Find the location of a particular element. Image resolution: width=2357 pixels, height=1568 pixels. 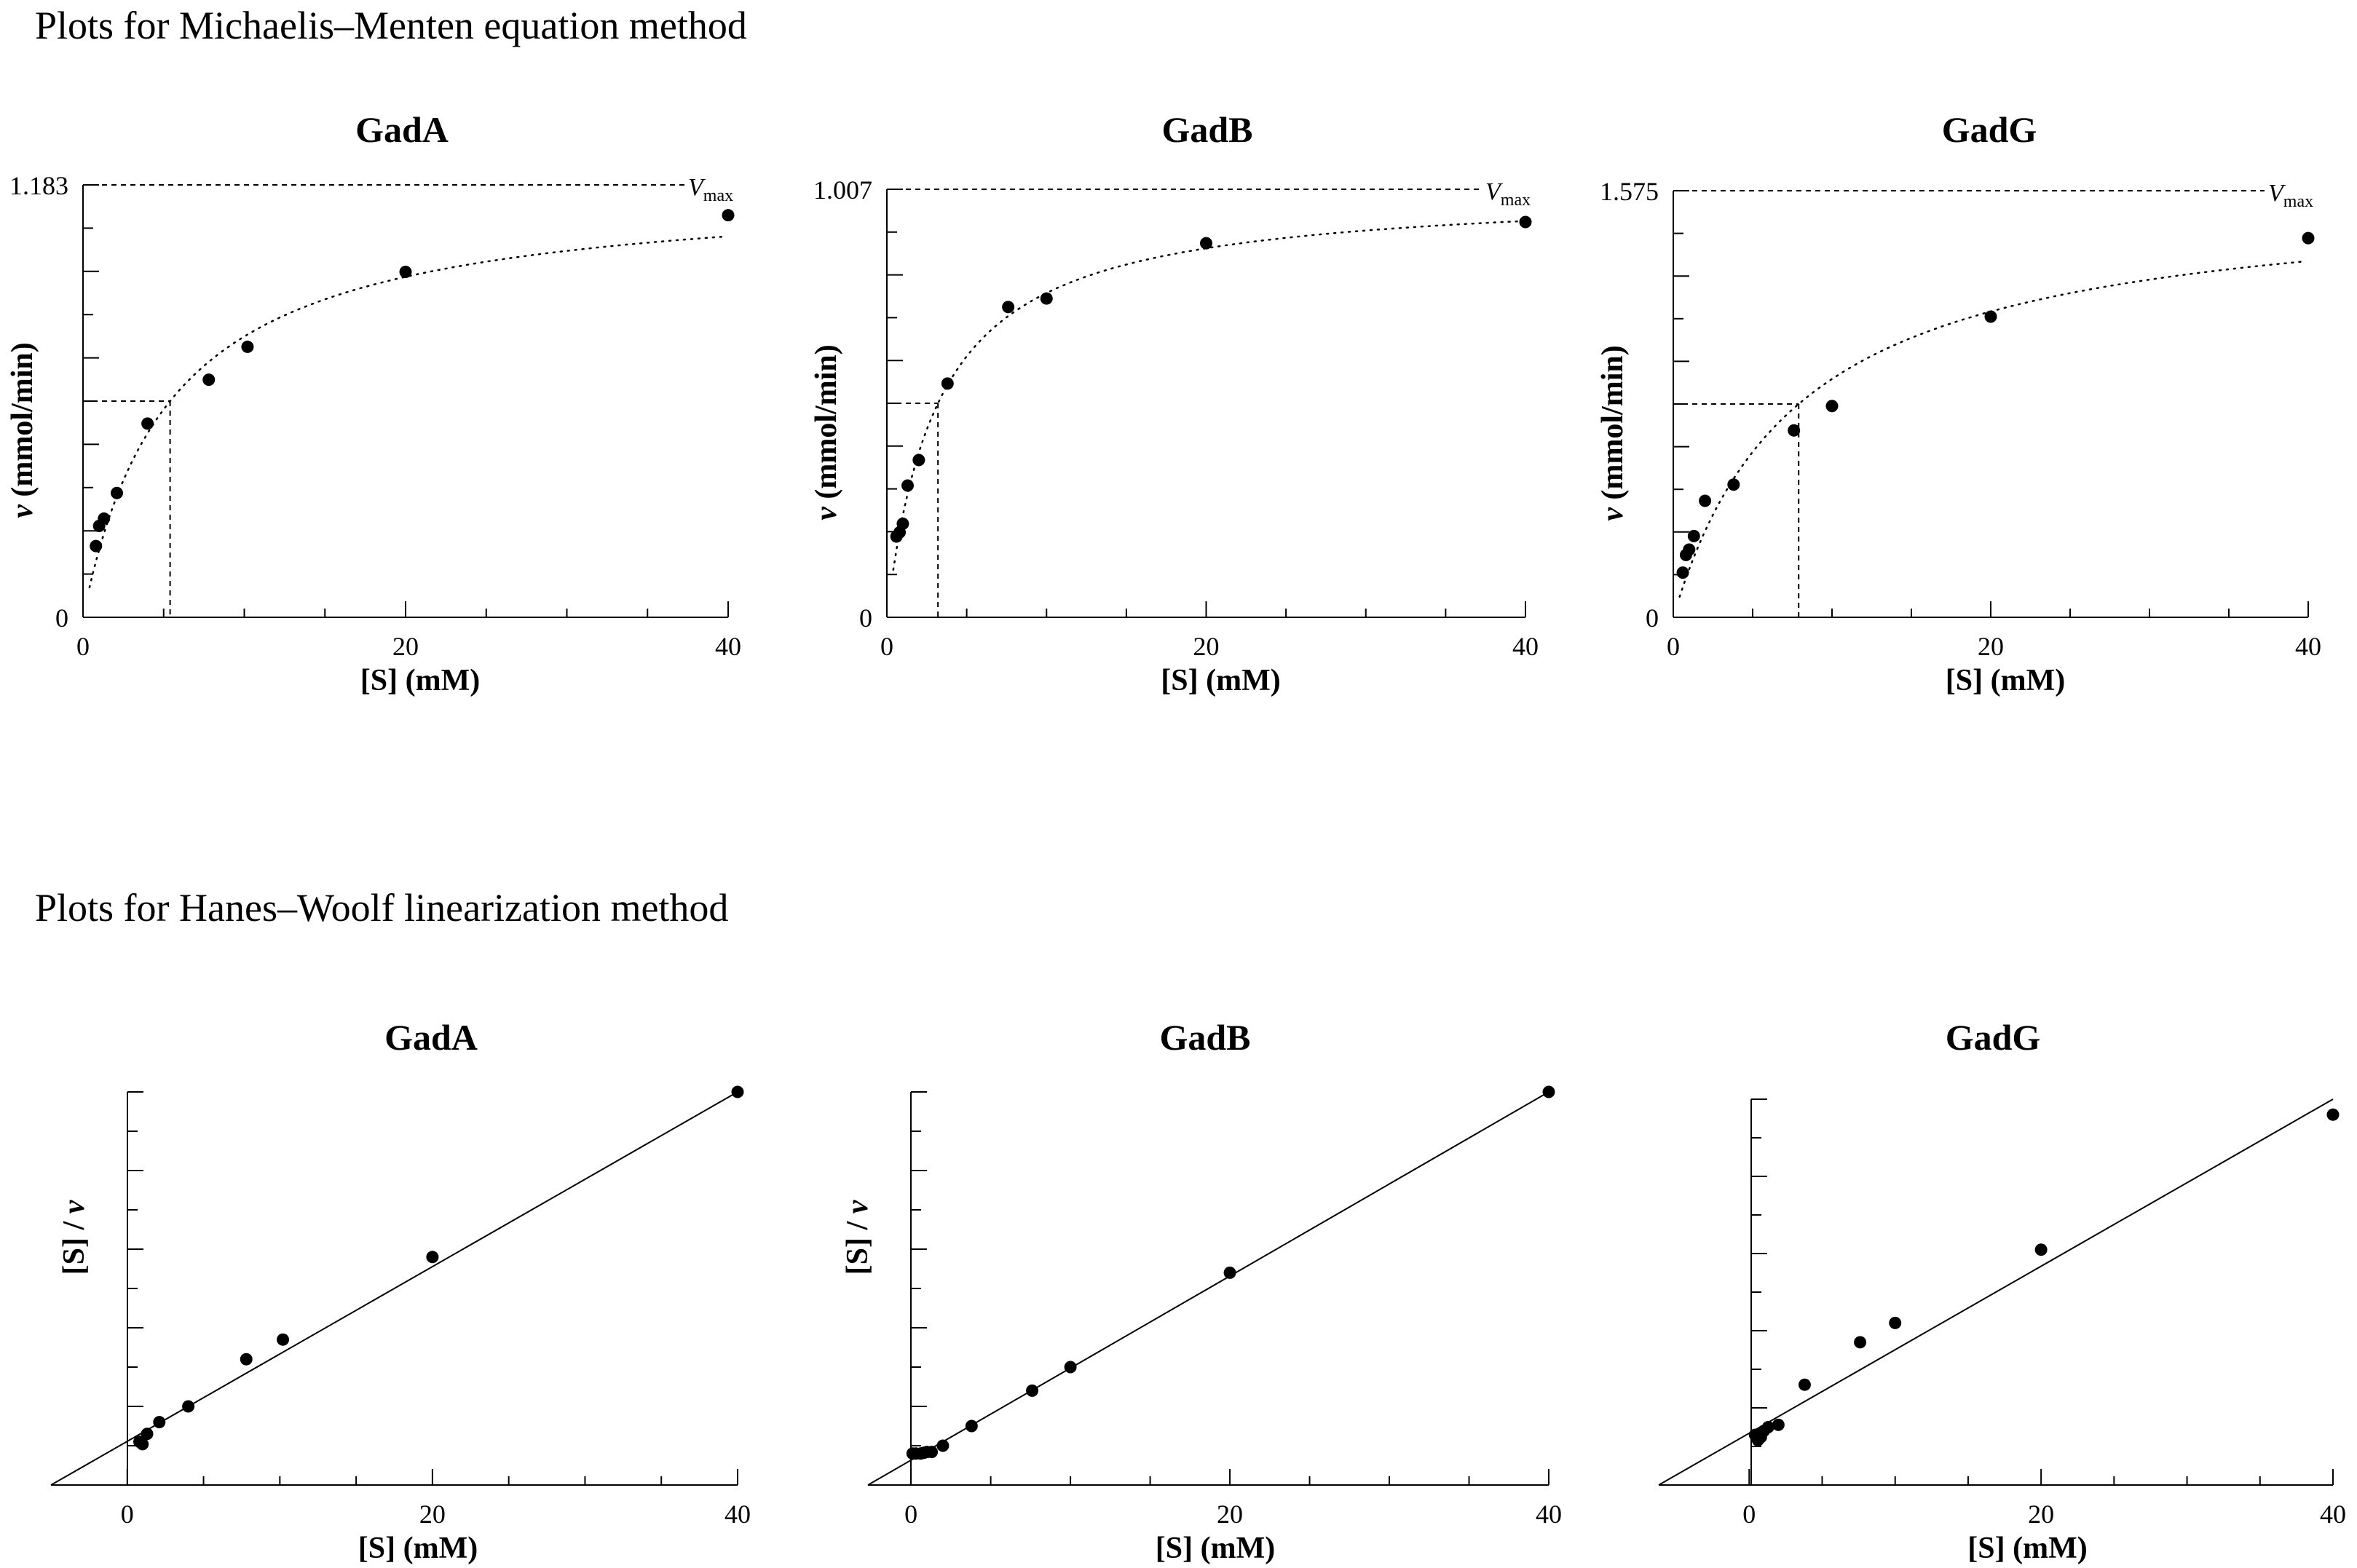

hw-gadb-chart: GadB 0 20 40 [S] (mM) [S] / v is located at coordinates (1201, 1291).